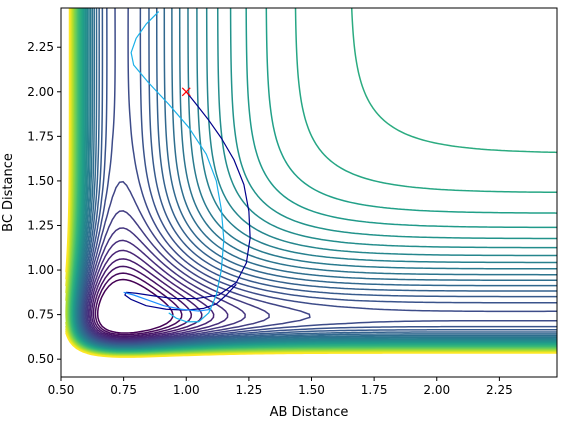 The height and width of the screenshot is (424, 571). What do you see at coordinates (123, 390) in the screenshot?
I see `x-tick-label: 0.75` at bounding box center [123, 390].